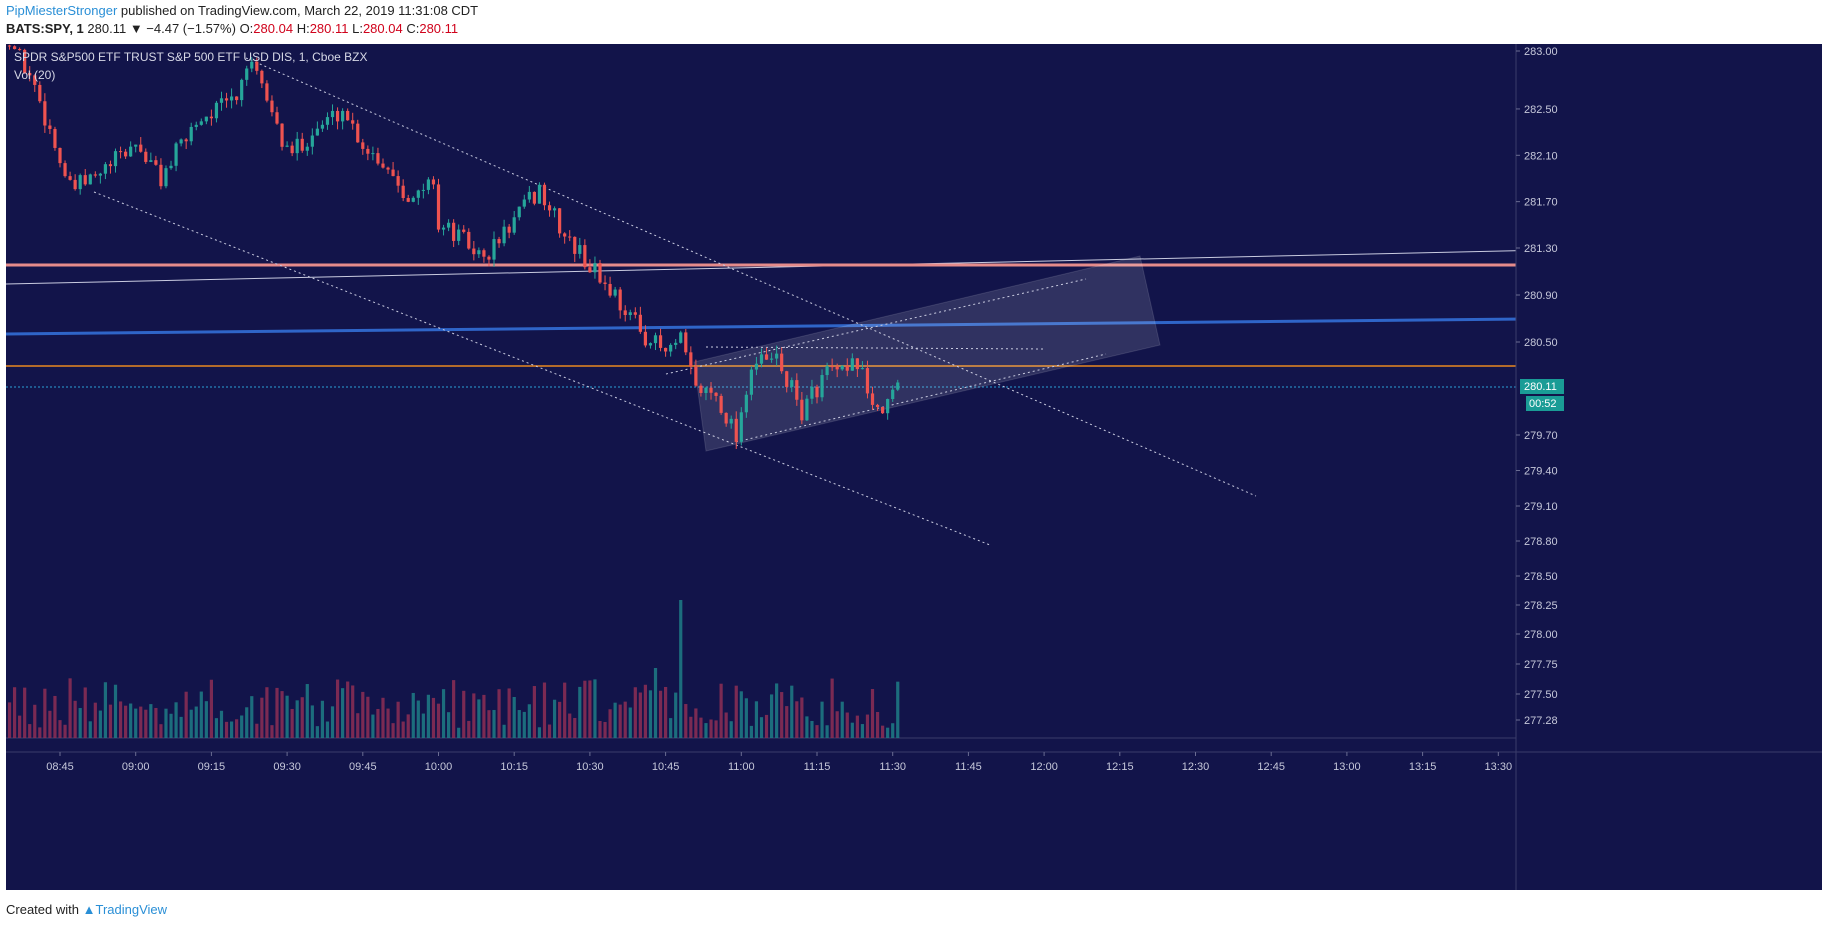 The image size is (1828, 927). Describe the element at coordinates (876, 326) in the screenshot. I see `channel-upper-dotted` at that location.